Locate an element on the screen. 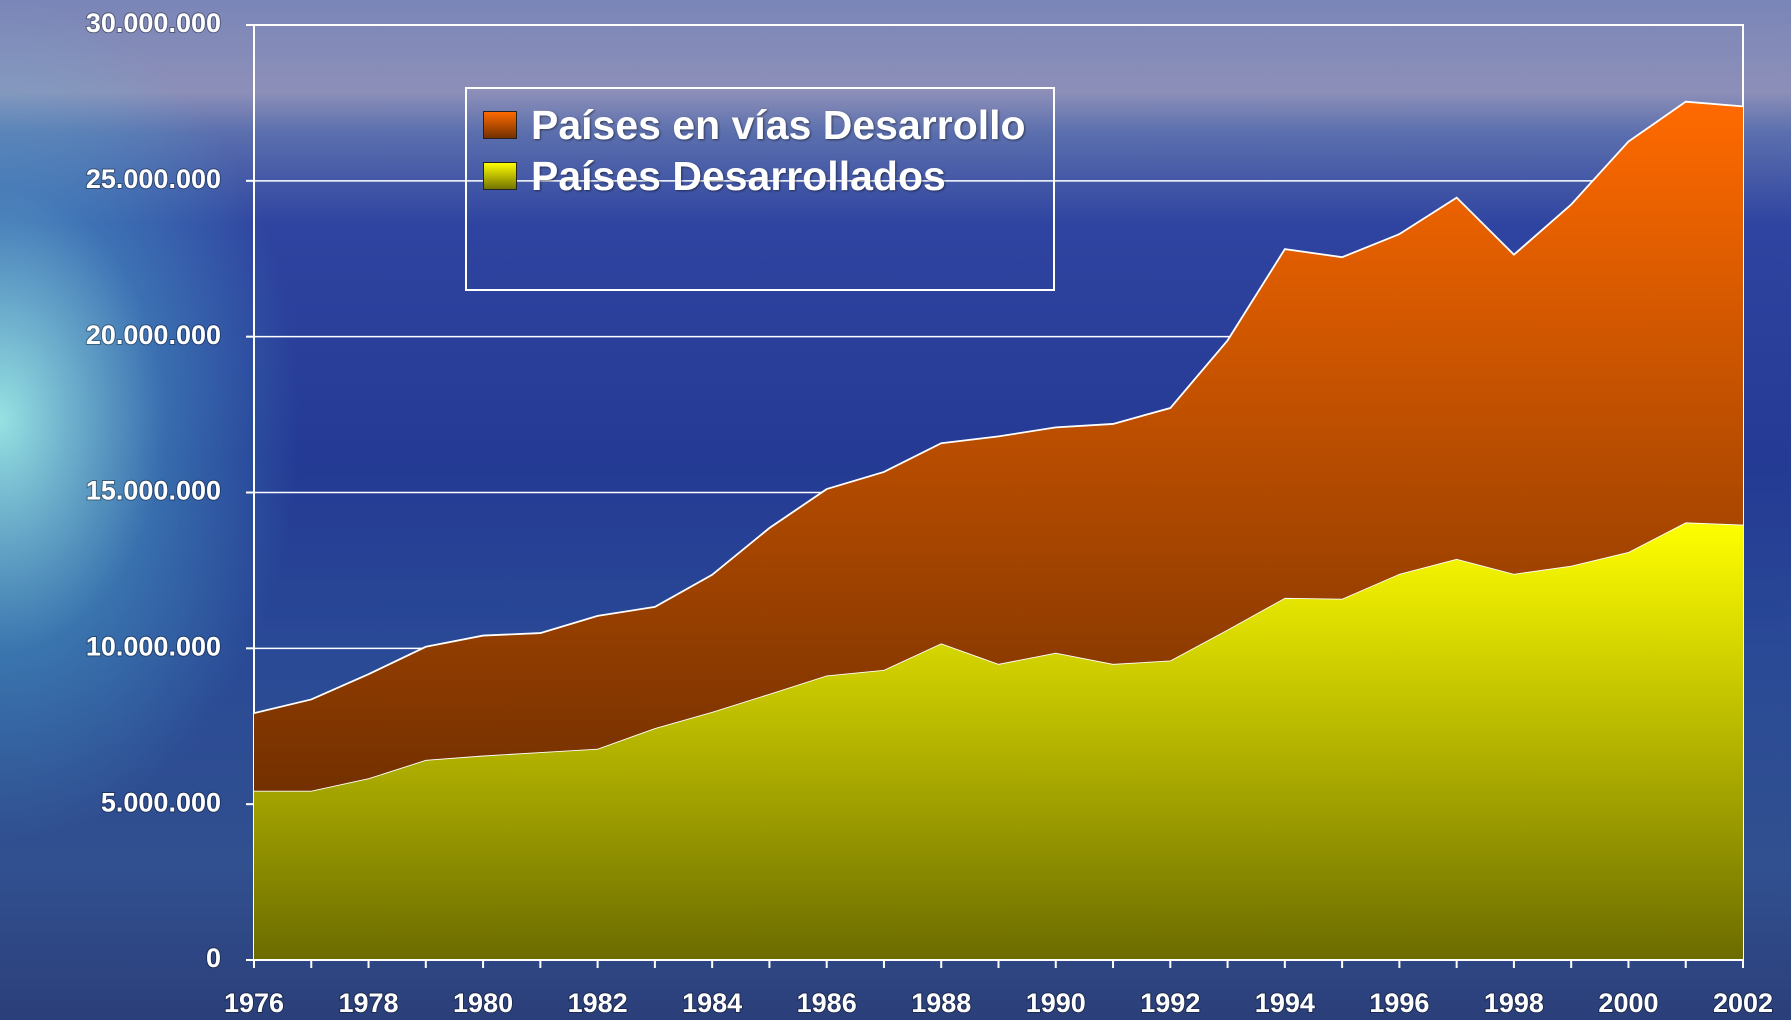 Image resolution: width=1791 pixels, height=1020 pixels. y-tick-label: 0 is located at coordinates (213, 958).